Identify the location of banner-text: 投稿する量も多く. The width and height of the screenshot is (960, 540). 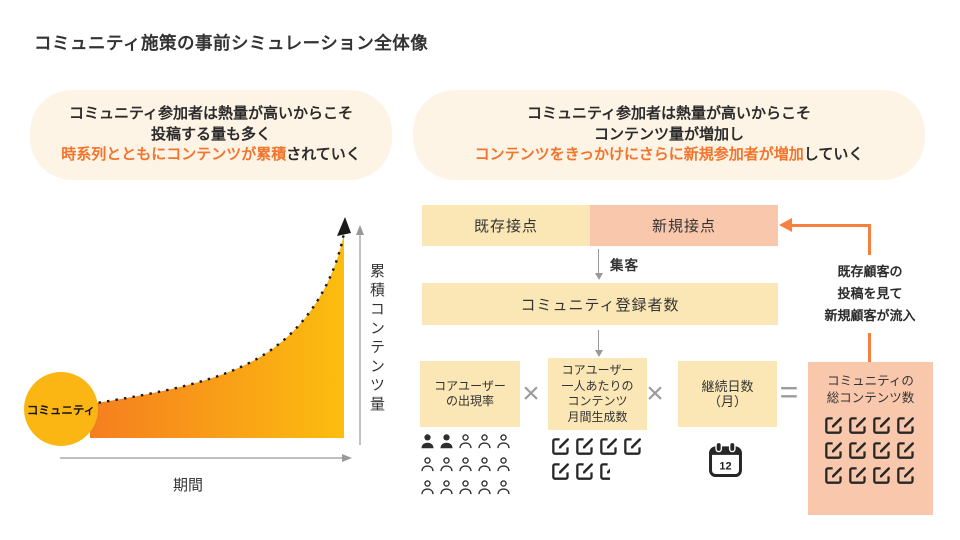
(210, 134).